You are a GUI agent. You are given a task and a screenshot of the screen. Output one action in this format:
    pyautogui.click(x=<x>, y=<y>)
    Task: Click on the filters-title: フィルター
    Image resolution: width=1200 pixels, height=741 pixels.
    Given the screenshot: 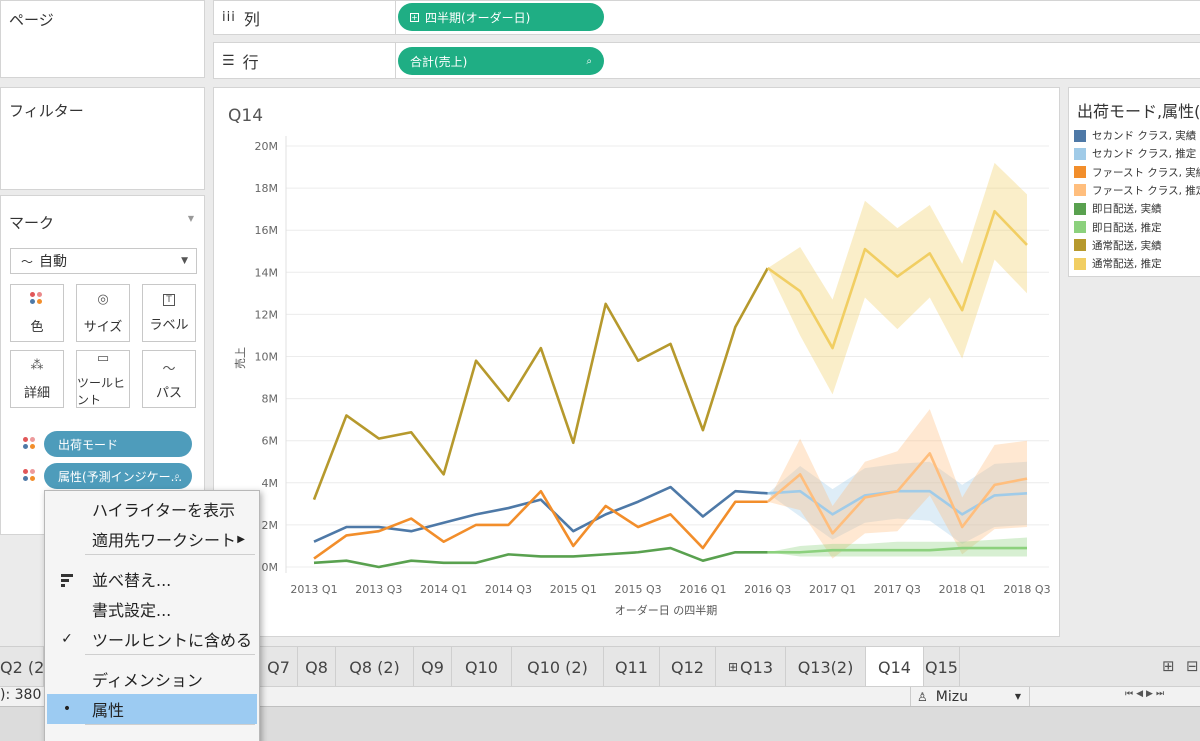 What is the action you would take?
    pyautogui.click(x=46, y=111)
    